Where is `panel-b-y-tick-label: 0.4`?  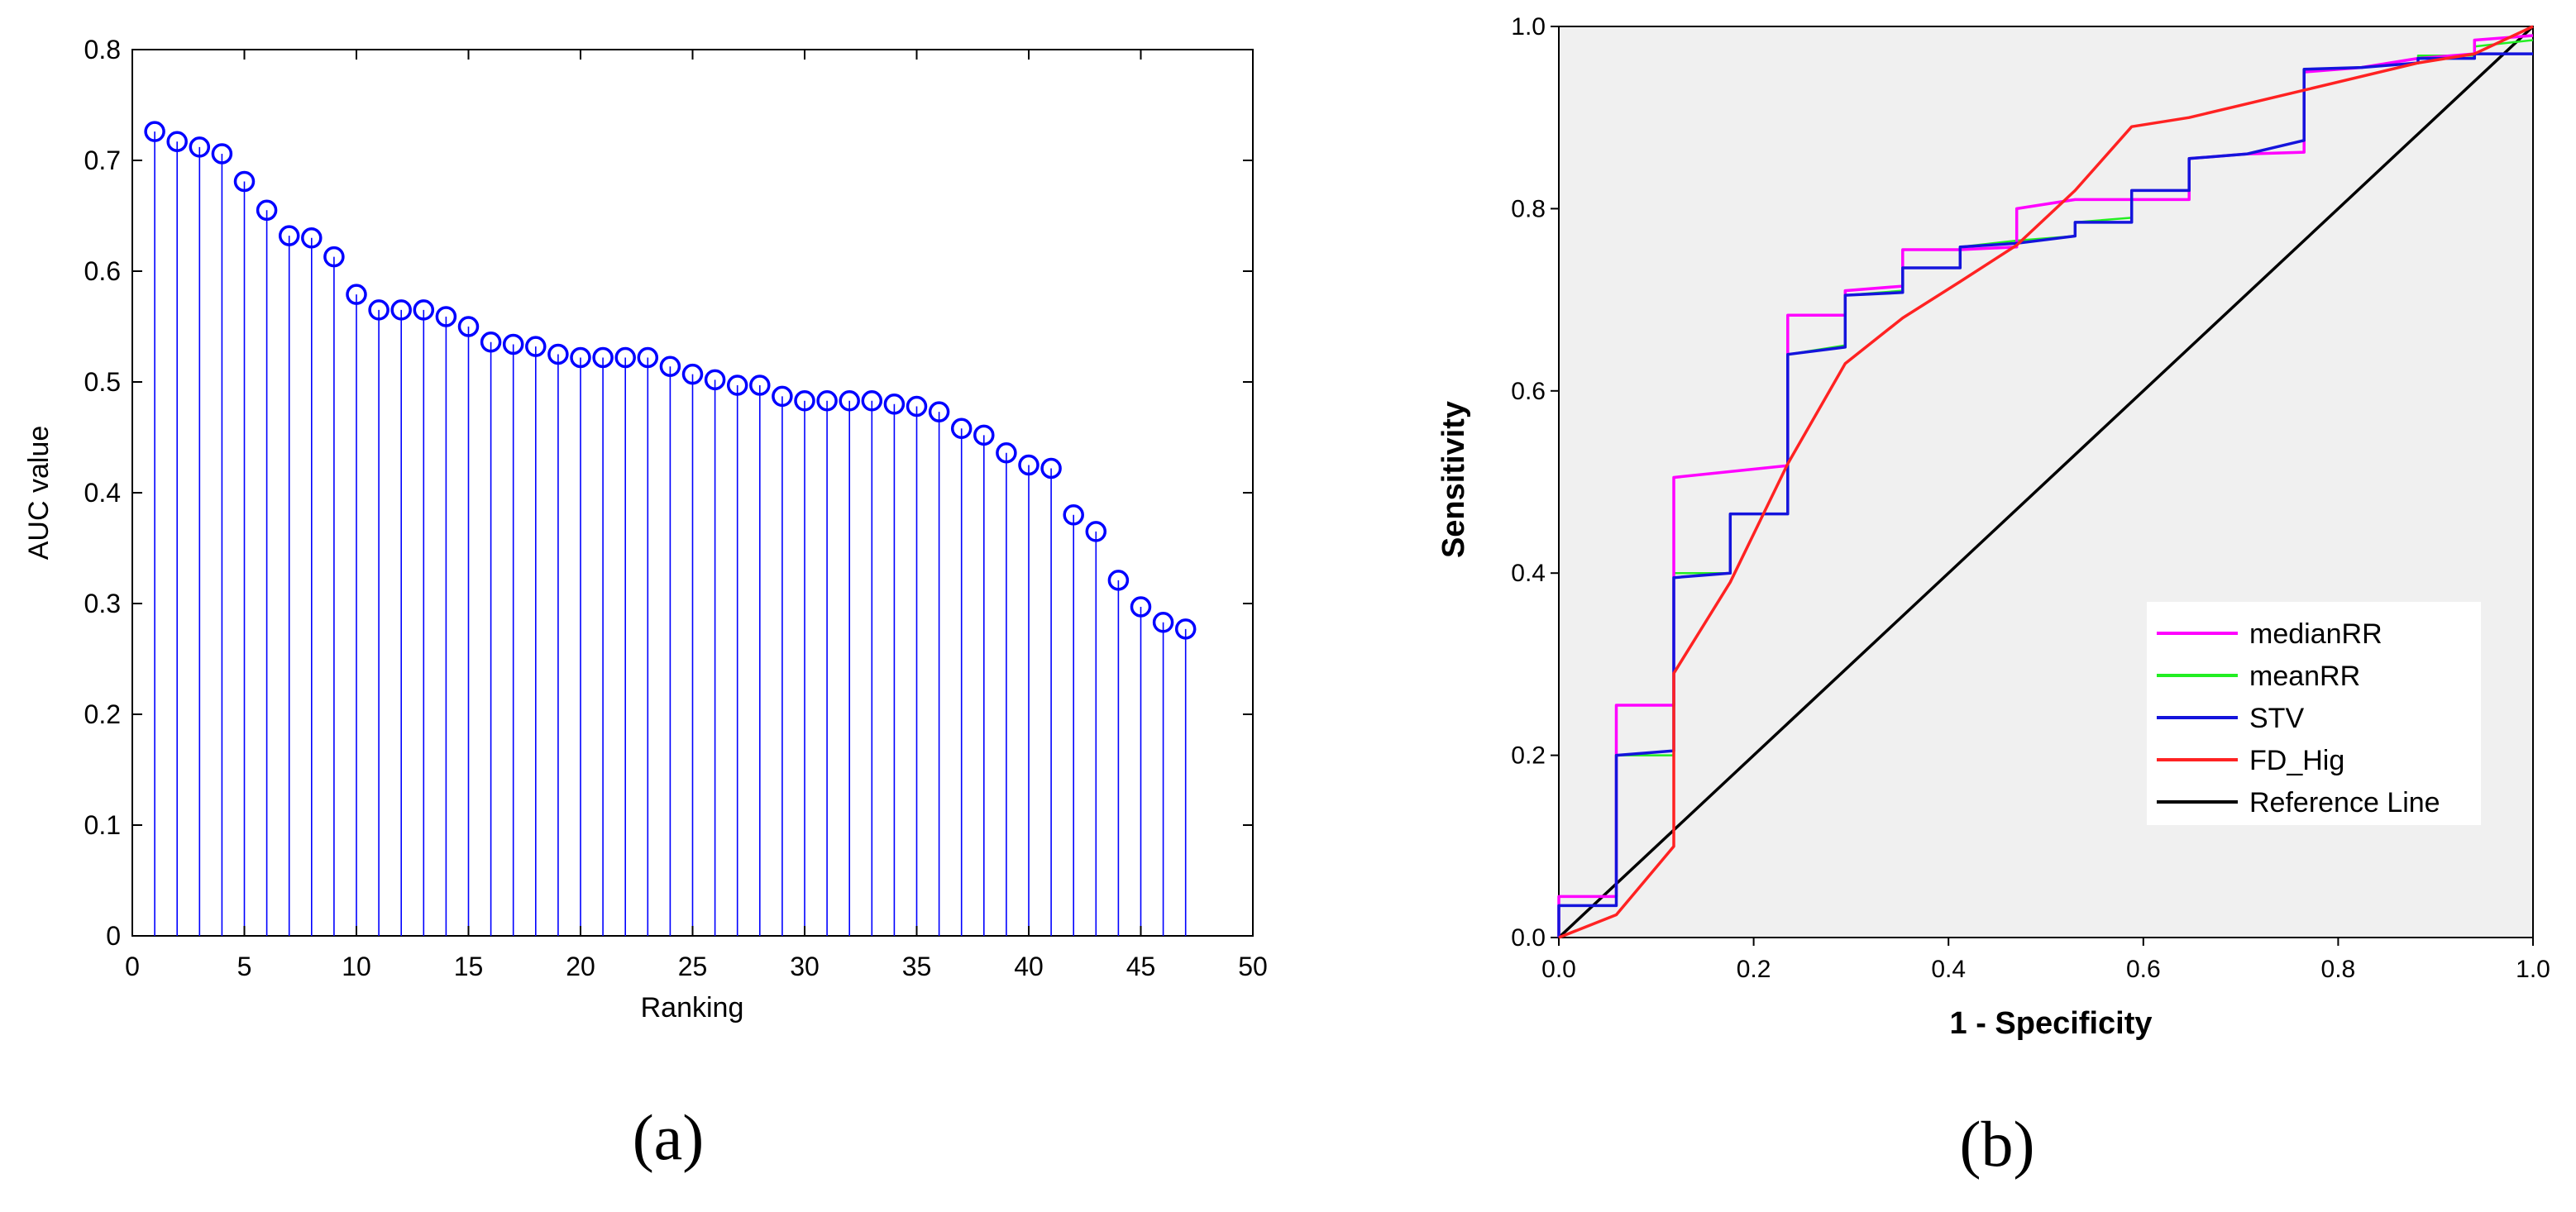 panel-b-y-tick-label: 0.4 is located at coordinates (1529, 573).